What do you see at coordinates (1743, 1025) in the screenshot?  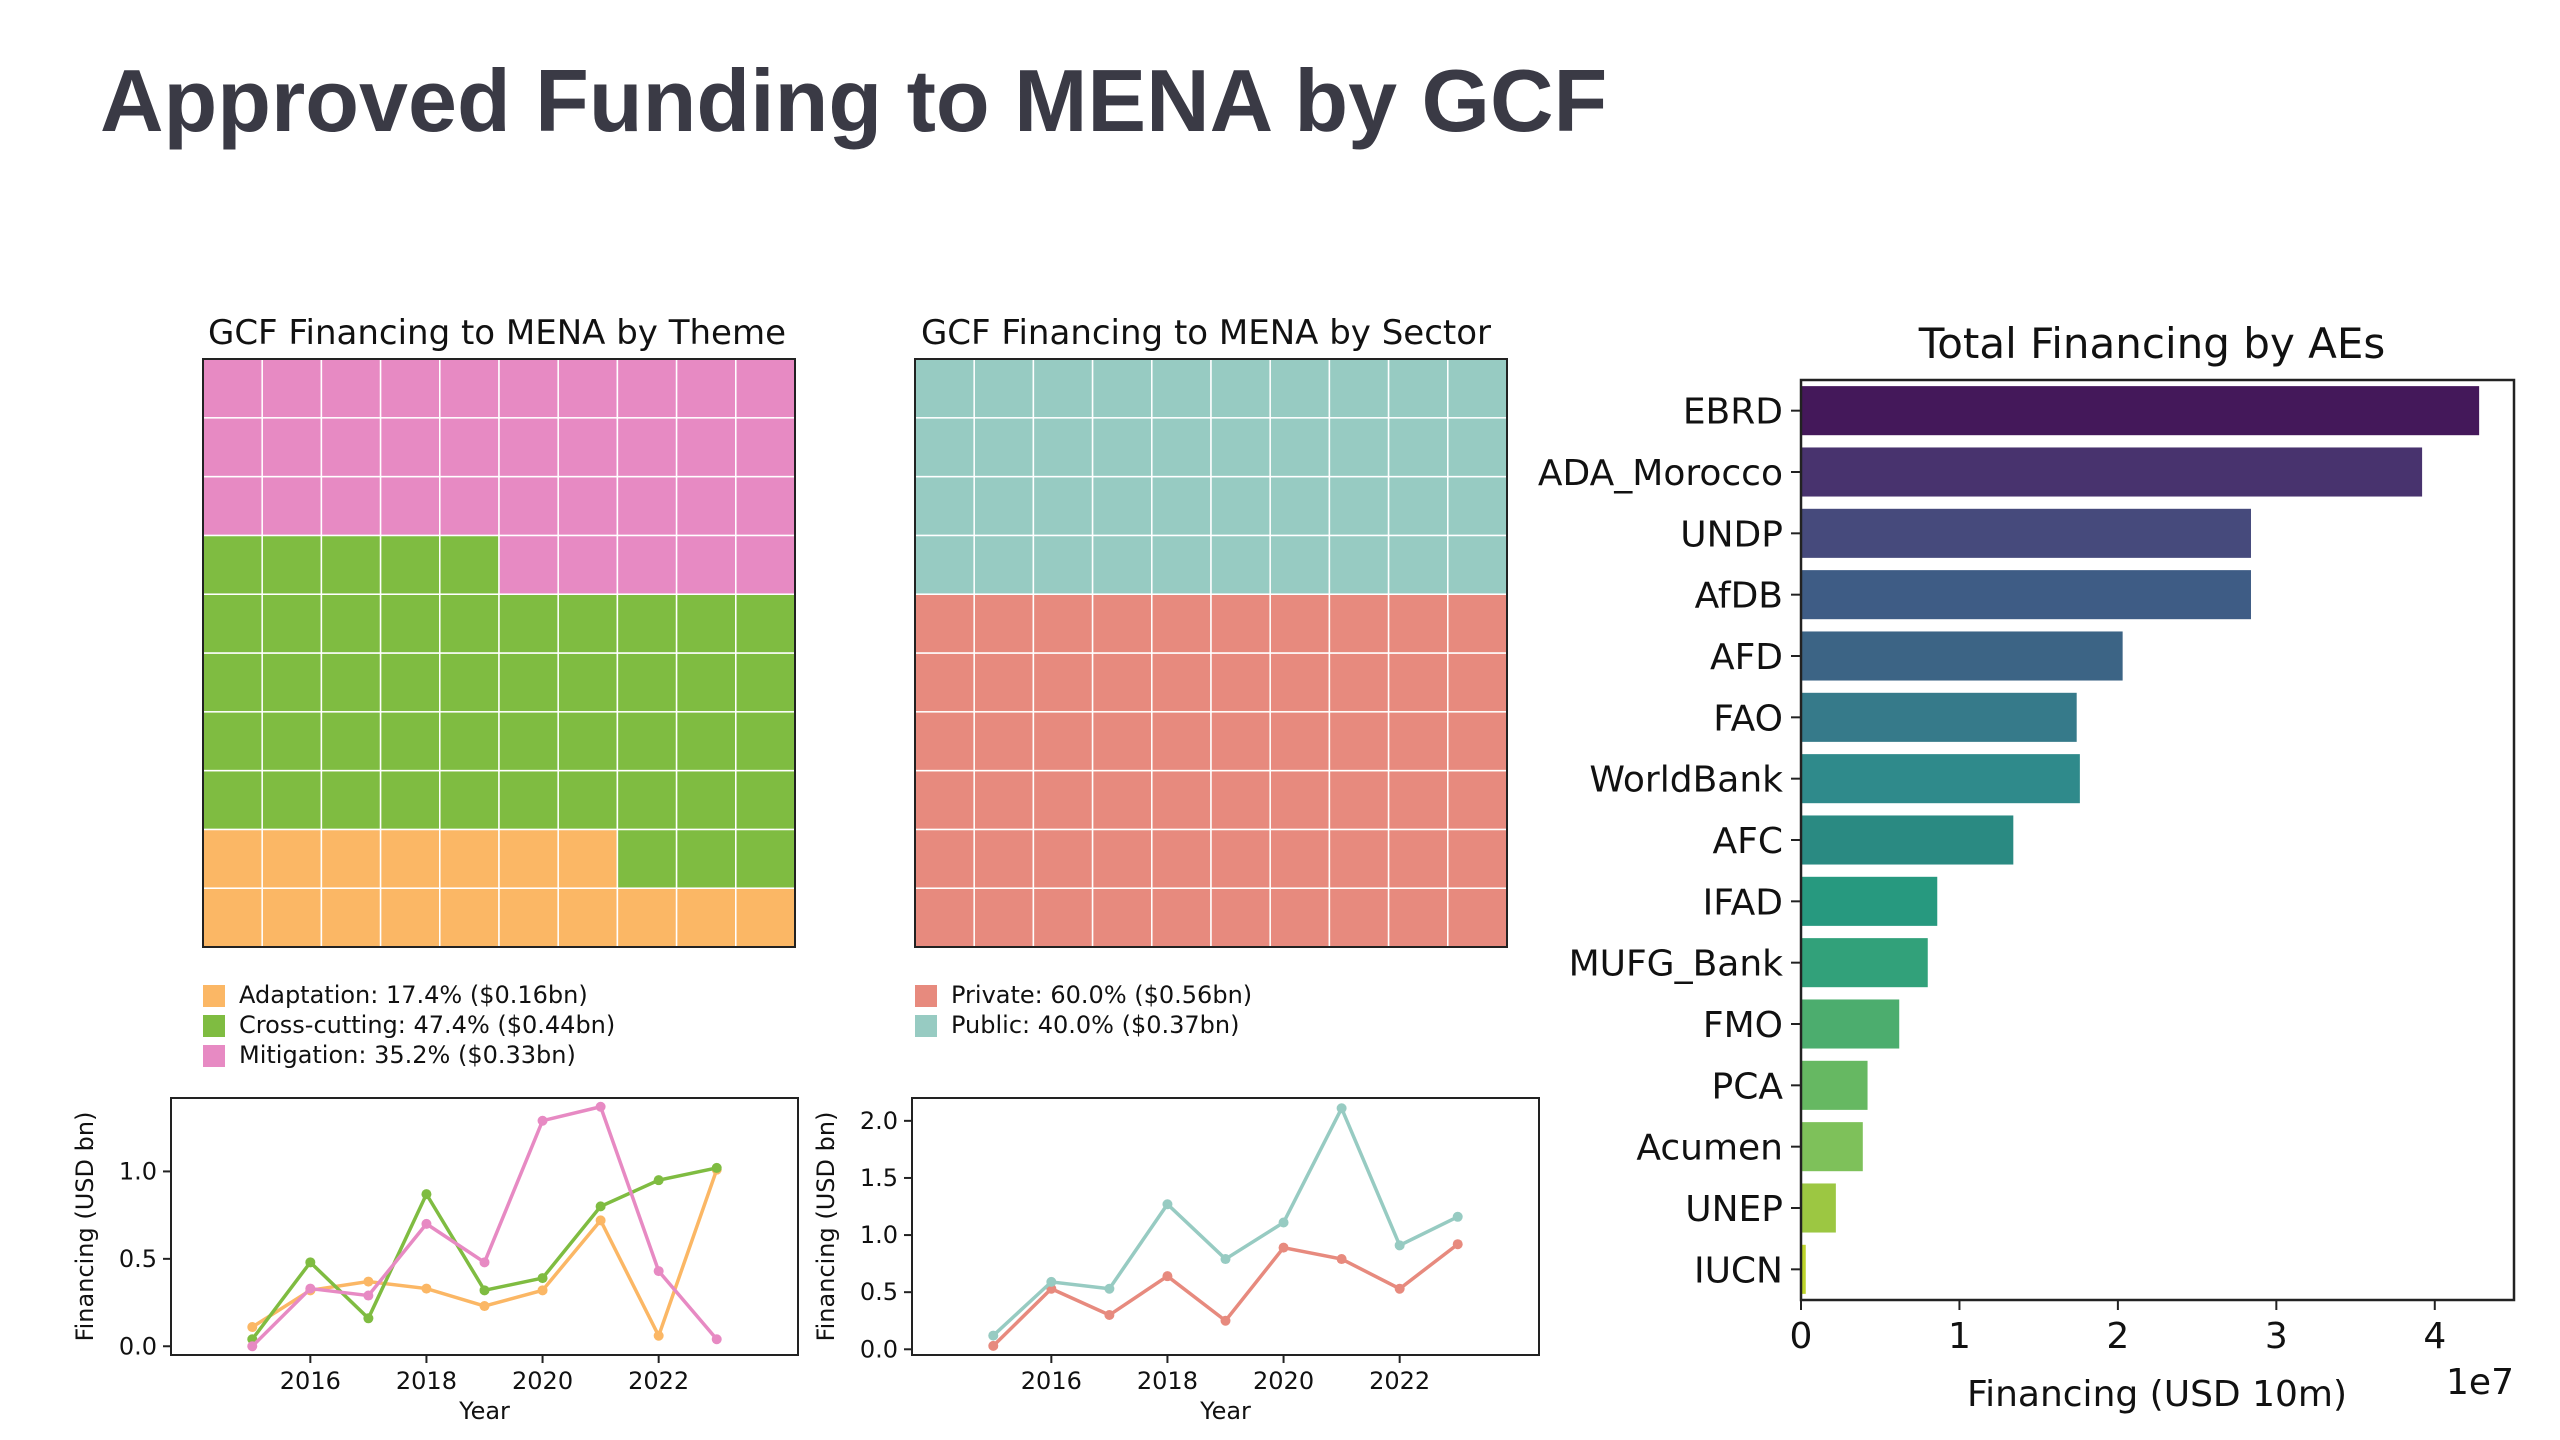 I see `category-label: FMO` at bounding box center [1743, 1025].